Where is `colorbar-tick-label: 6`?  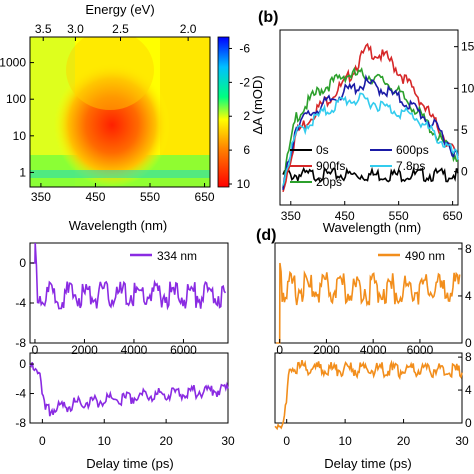
colorbar-tick-label: 6 is located at coordinates (246, 150).